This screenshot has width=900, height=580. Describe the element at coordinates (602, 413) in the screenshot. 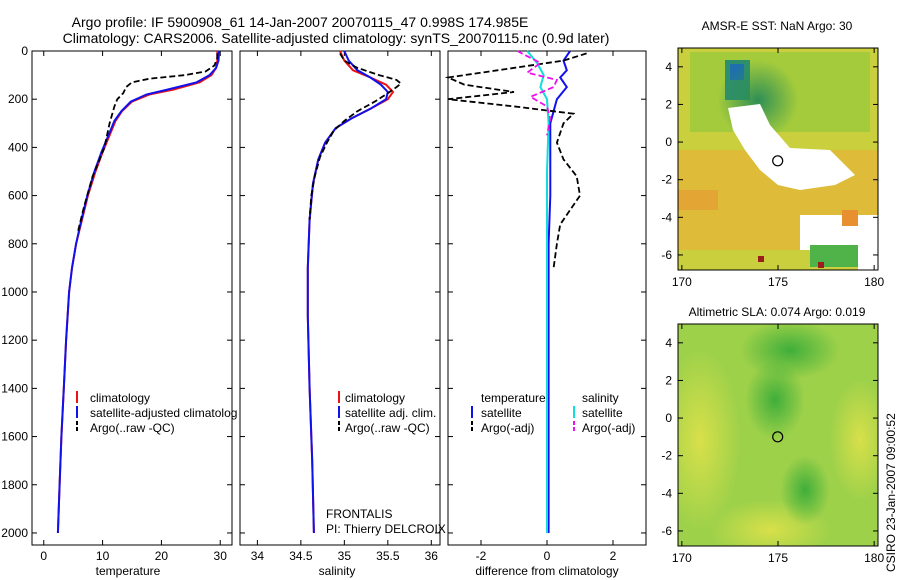

I see `legend-label-sal-satellite: satellite` at that location.